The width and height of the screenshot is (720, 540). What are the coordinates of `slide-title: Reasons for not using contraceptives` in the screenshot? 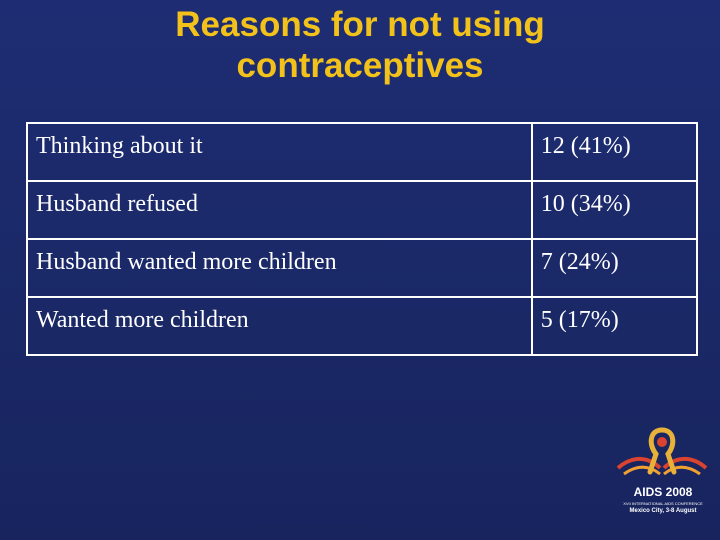 It's located at (360, 45).